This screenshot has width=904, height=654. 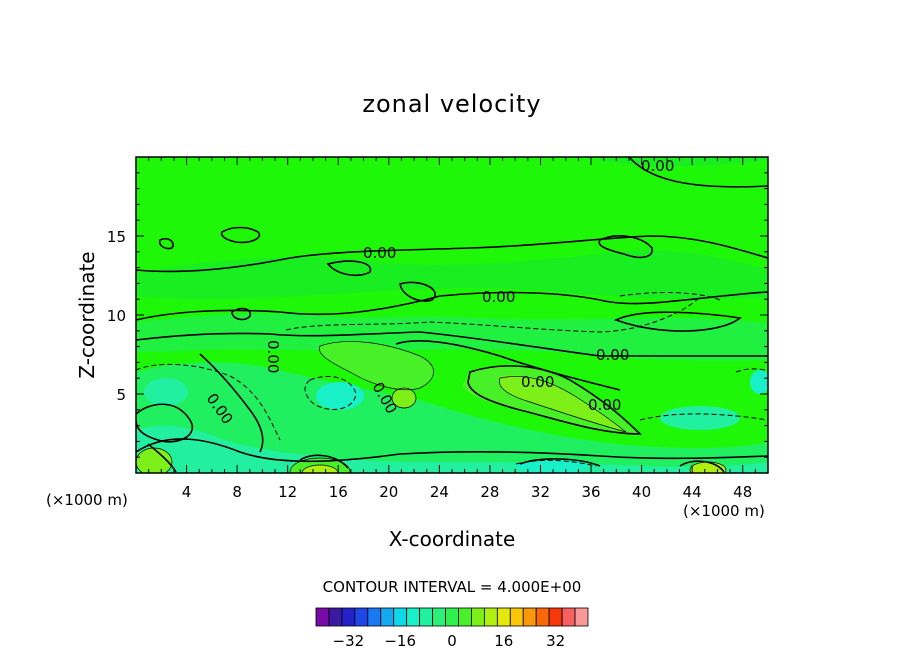 What do you see at coordinates (287, 492) in the screenshot?
I see `x-tick-label: 12` at bounding box center [287, 492].